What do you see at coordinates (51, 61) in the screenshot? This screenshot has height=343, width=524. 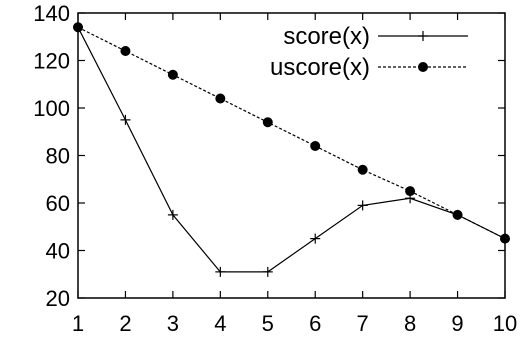 I see `y-tick-label: 120` at bounding box center [51, 61].